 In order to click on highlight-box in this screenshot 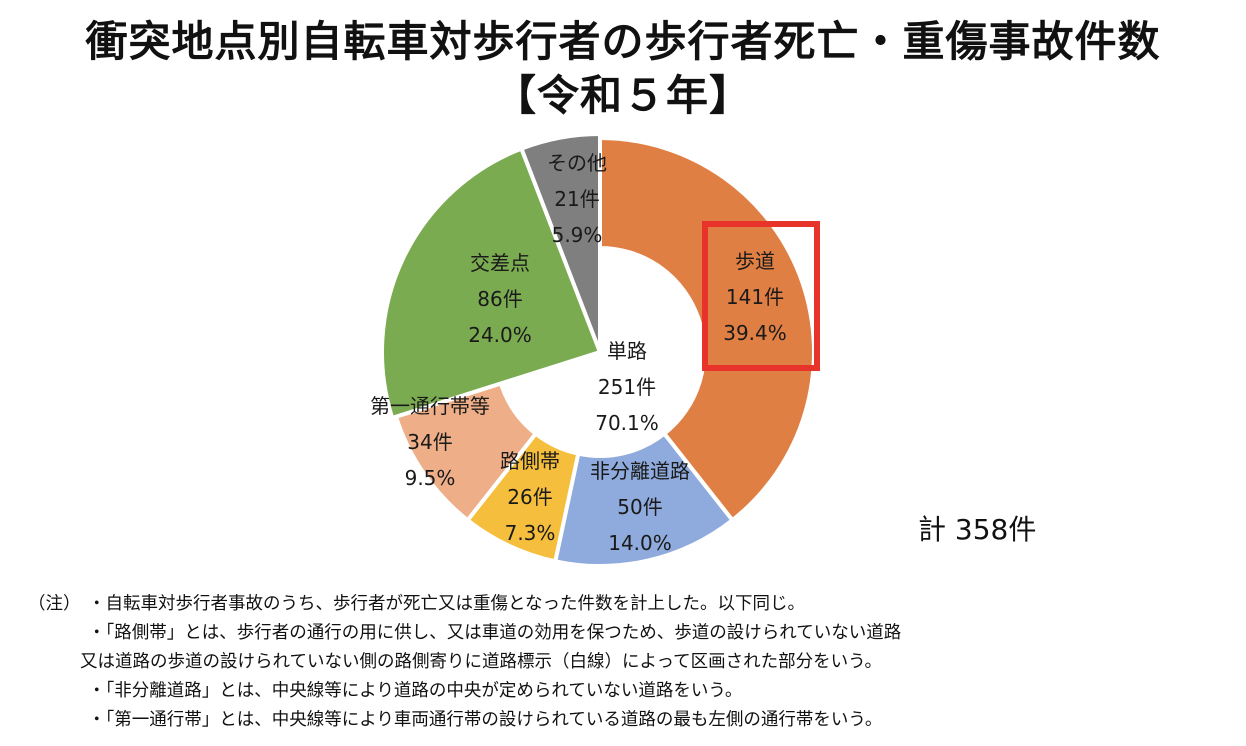, I will do `click(761, 296)`.